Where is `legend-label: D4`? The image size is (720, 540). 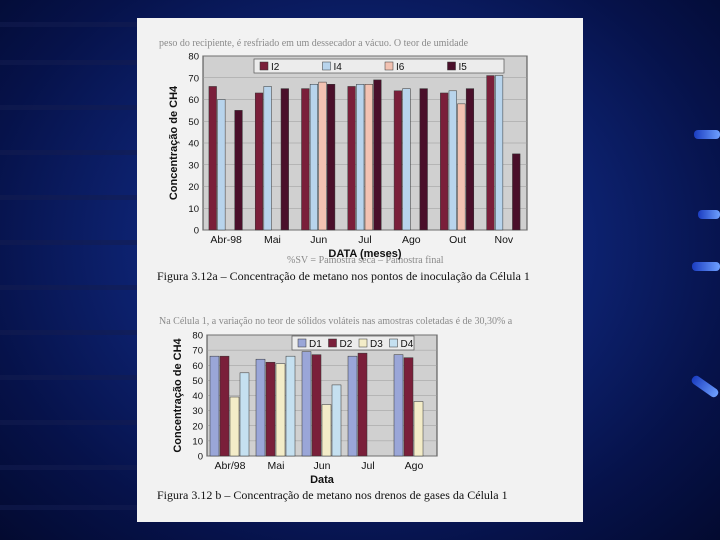
legend-label: D4 is located at coordinates (407, 344).